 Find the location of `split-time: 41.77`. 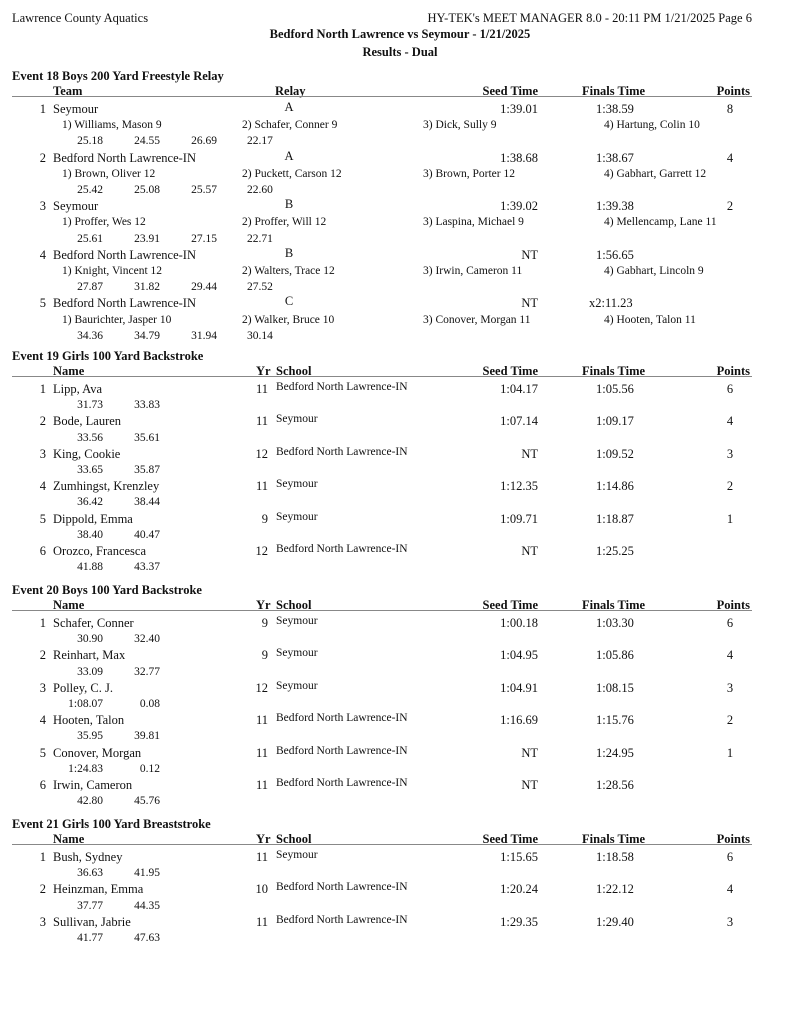

split-time: 41.77 is located at coordinates (90, 938).